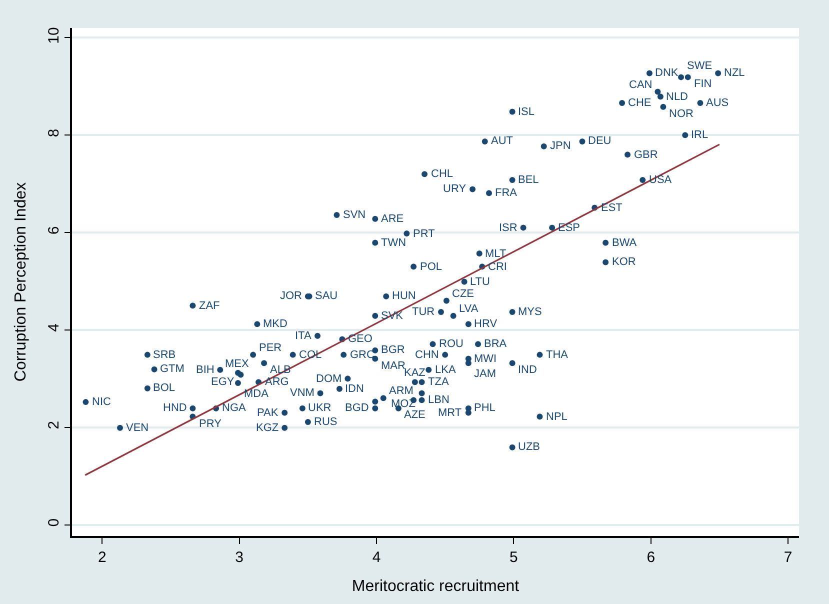 This screenshot has height=604, width=829. I want to click on data-label: LKA, so click(445, 370).